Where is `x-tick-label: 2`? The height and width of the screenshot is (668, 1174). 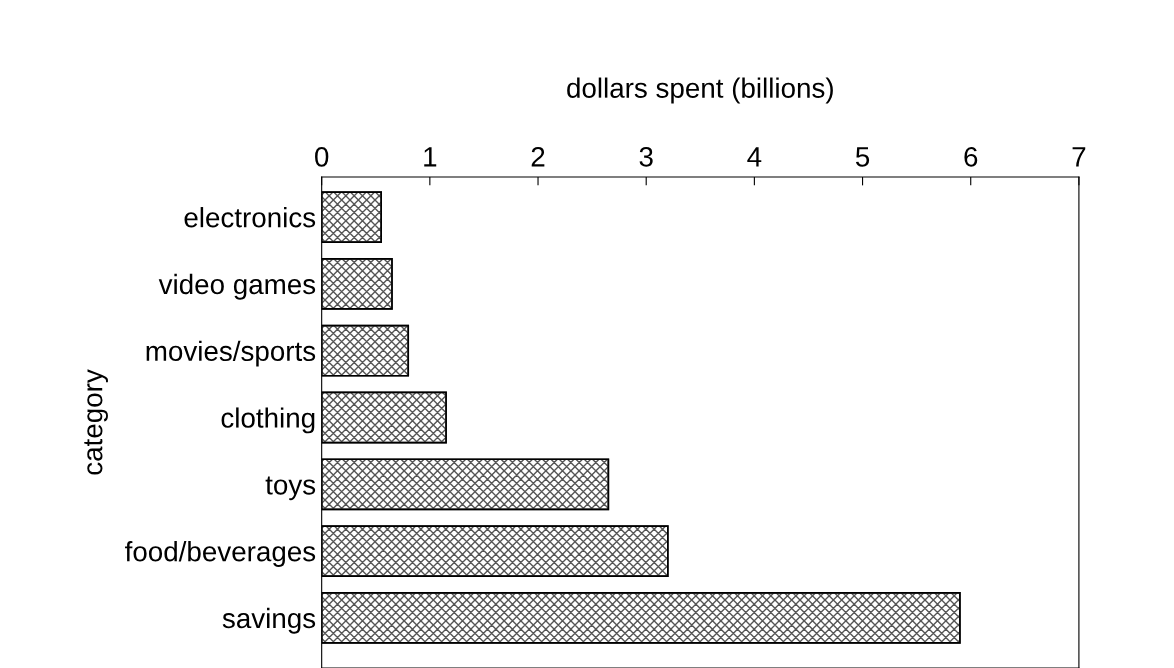 x-tick-label: 2 is located at coordinates (538, 157).